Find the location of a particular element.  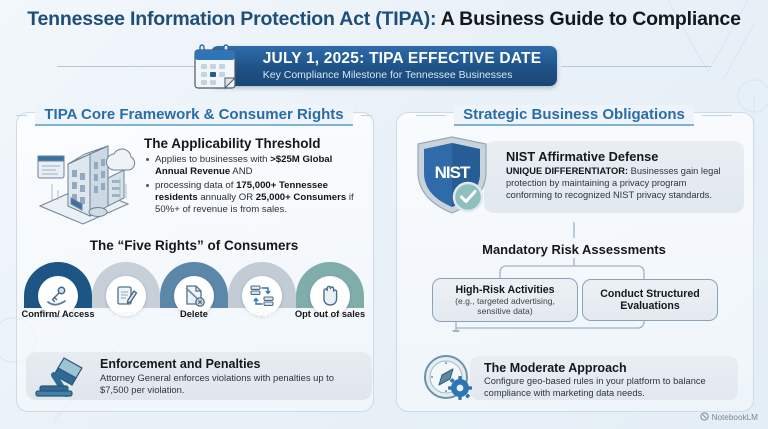

right-label: Delete is located at coordinates (194, 314).